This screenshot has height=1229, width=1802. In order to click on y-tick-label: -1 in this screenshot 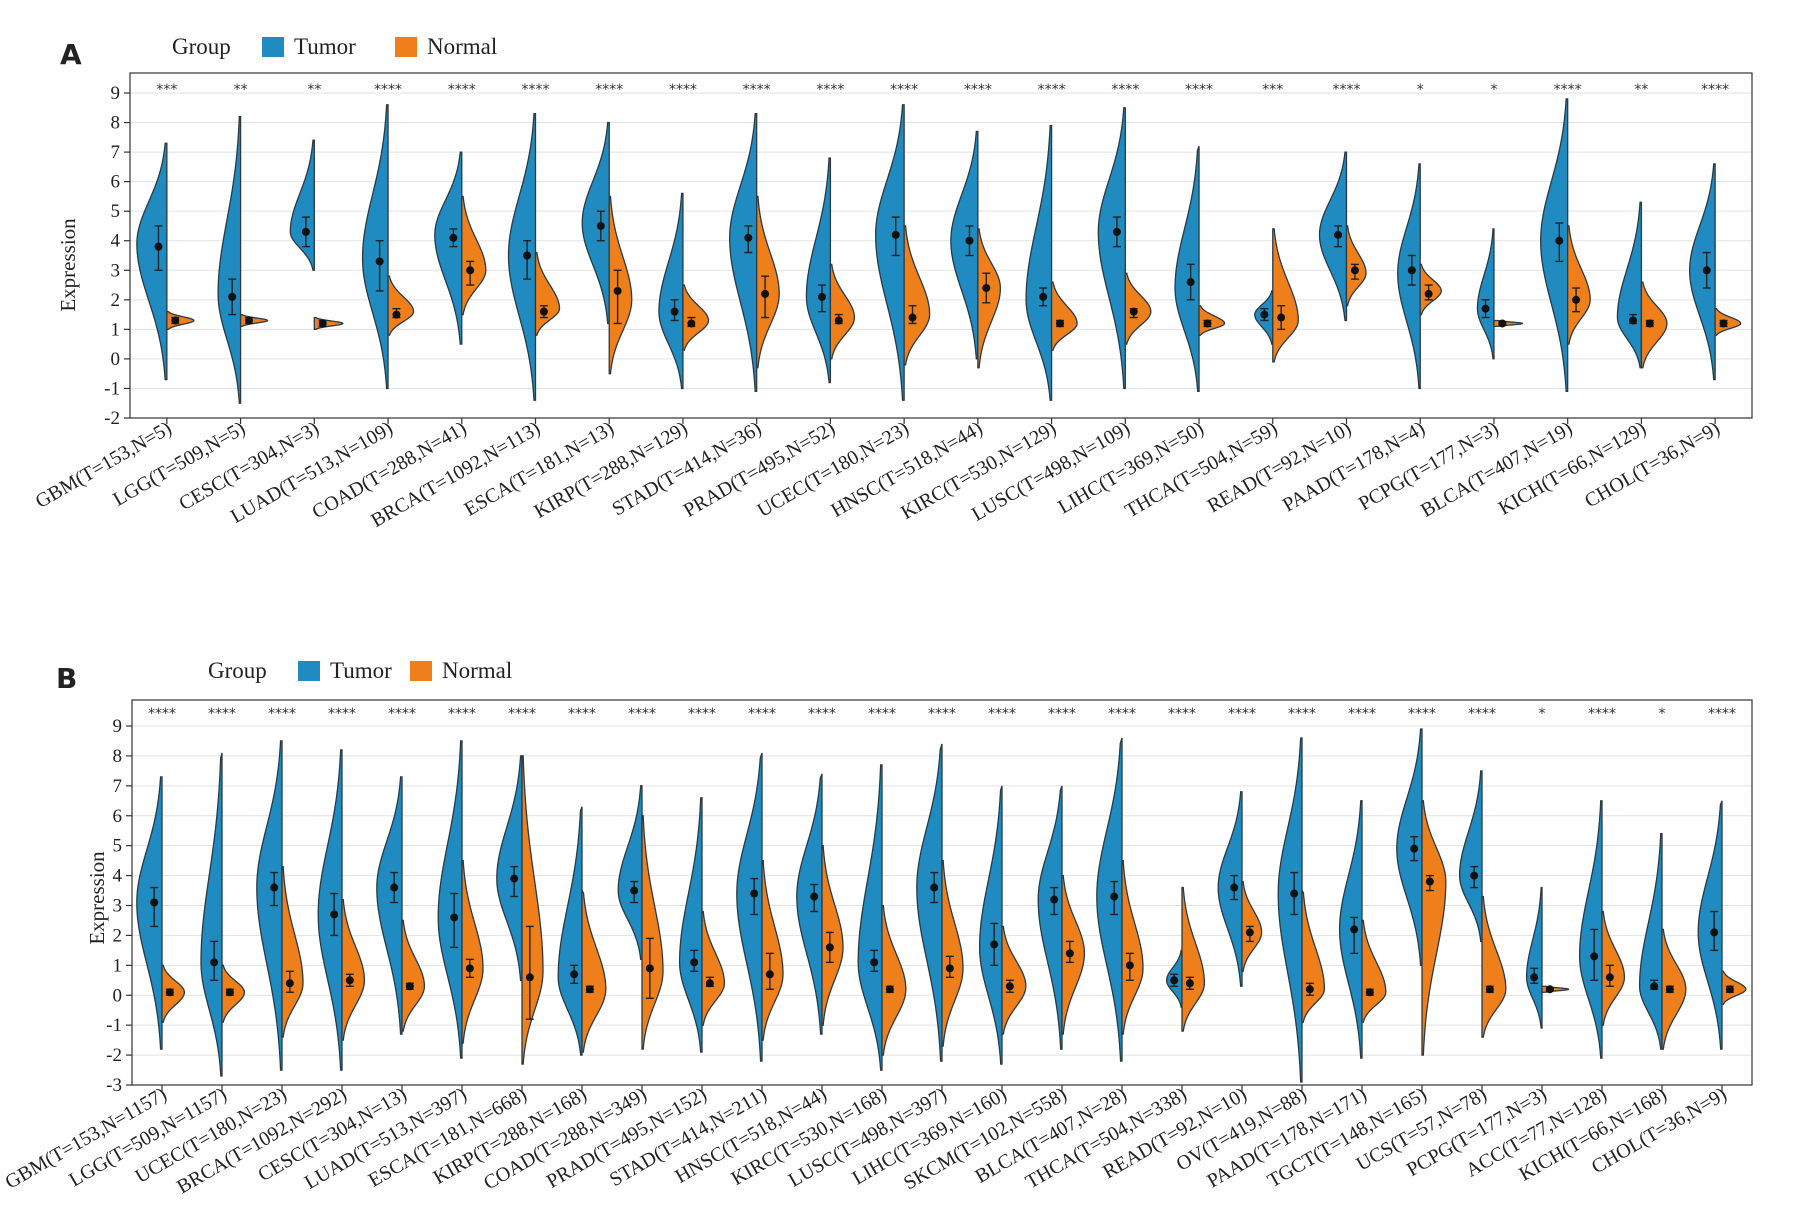, I will do `click(114, 1025)`.